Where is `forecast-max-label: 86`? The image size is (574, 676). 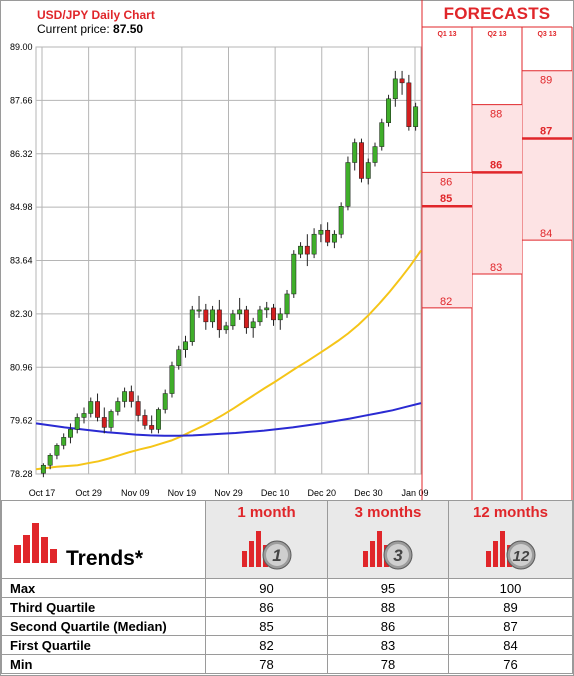 forecast-max-label: 86 is located at coordinates (446, 182).